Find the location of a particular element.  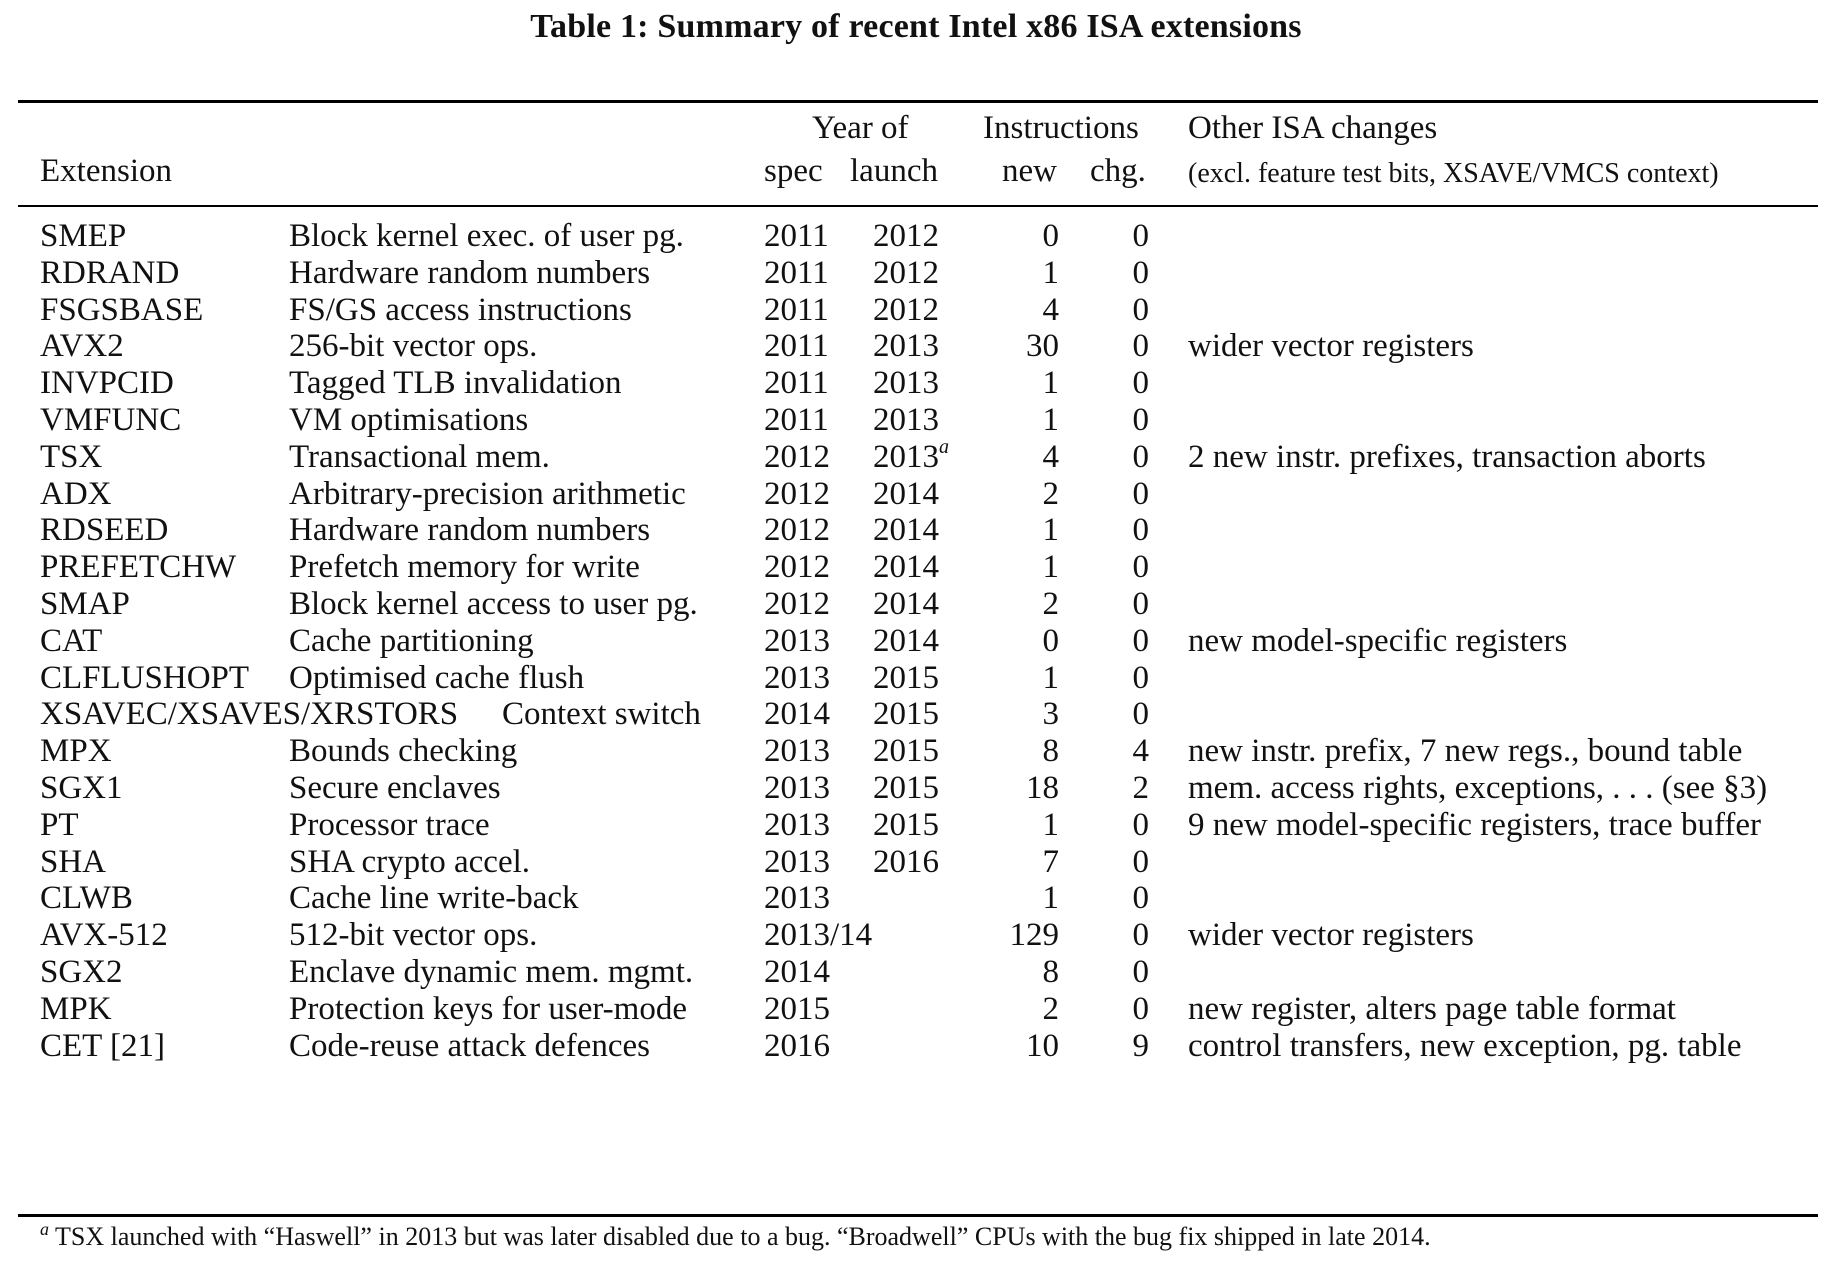

cell-description: Block kernel access to user pg. is located at coordinates (493, 604).